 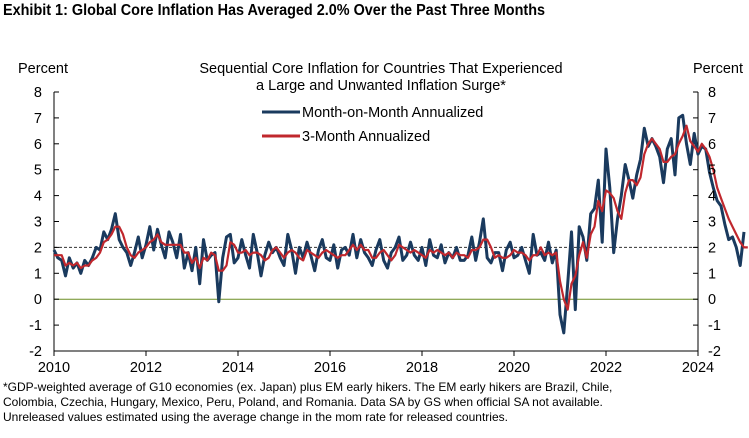 I want to click on y-tick-label-left: -2, so click(x=35, y=352).